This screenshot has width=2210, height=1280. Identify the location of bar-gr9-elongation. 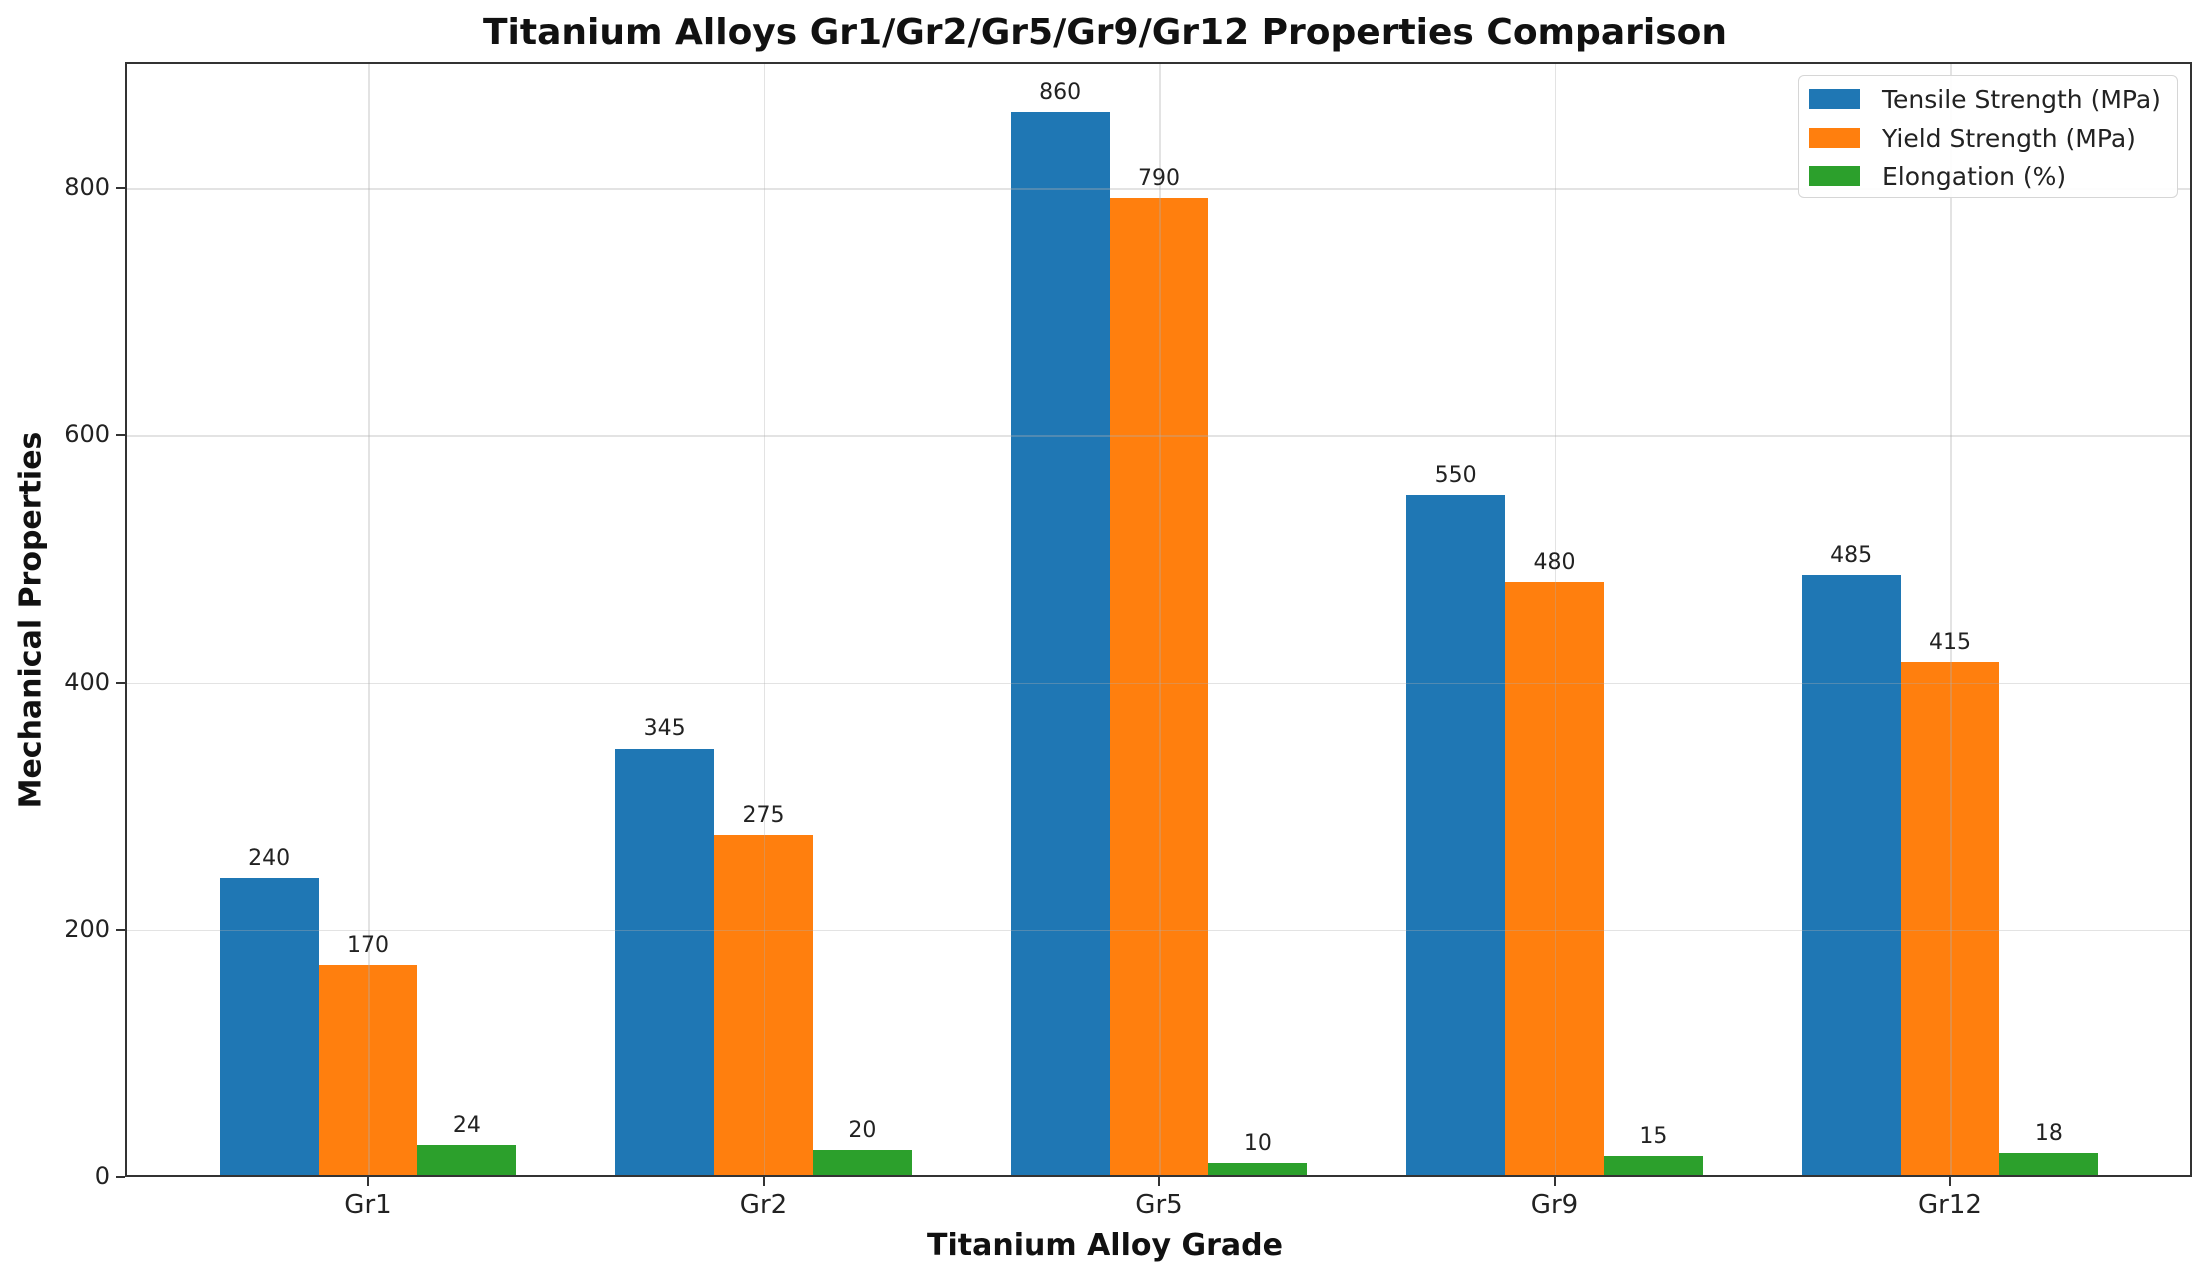
(1653, 1165).